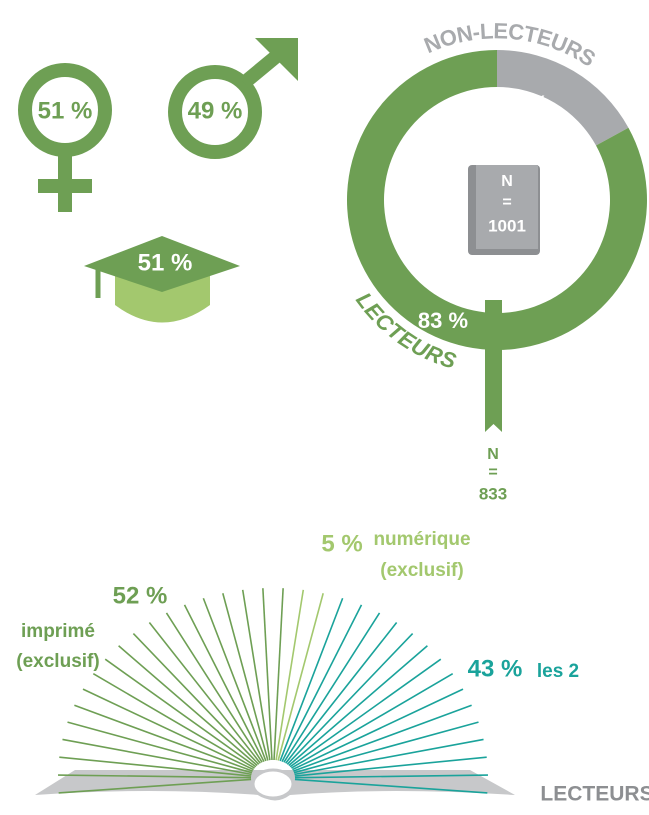  I want to click on male-pct: 49 %, so click(215, 110).